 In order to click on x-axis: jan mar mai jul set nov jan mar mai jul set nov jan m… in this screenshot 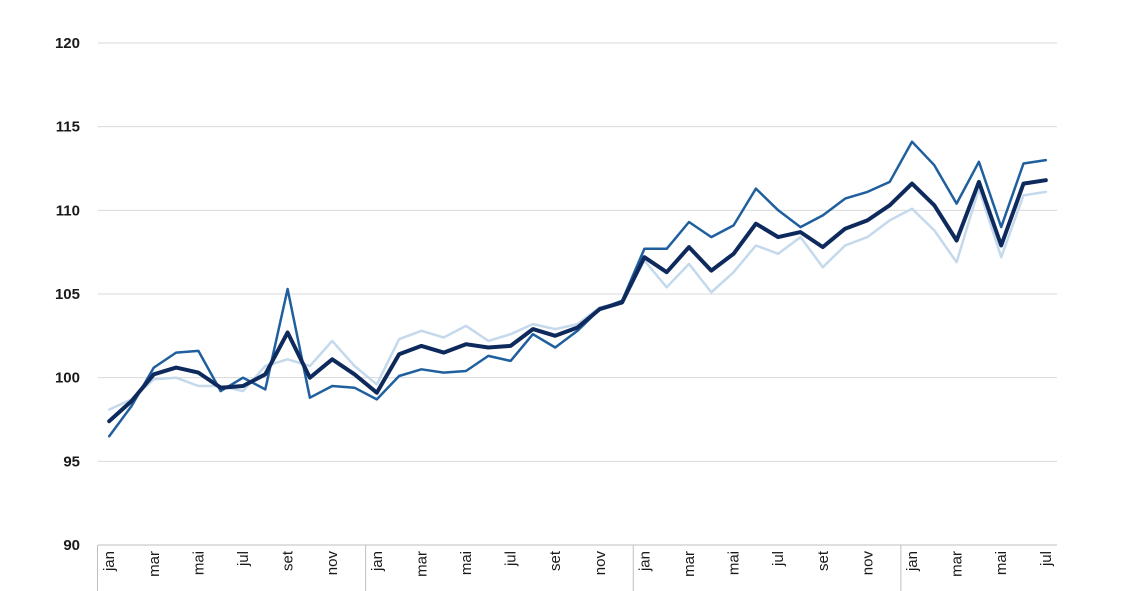, I will do `click(577, 567)`.